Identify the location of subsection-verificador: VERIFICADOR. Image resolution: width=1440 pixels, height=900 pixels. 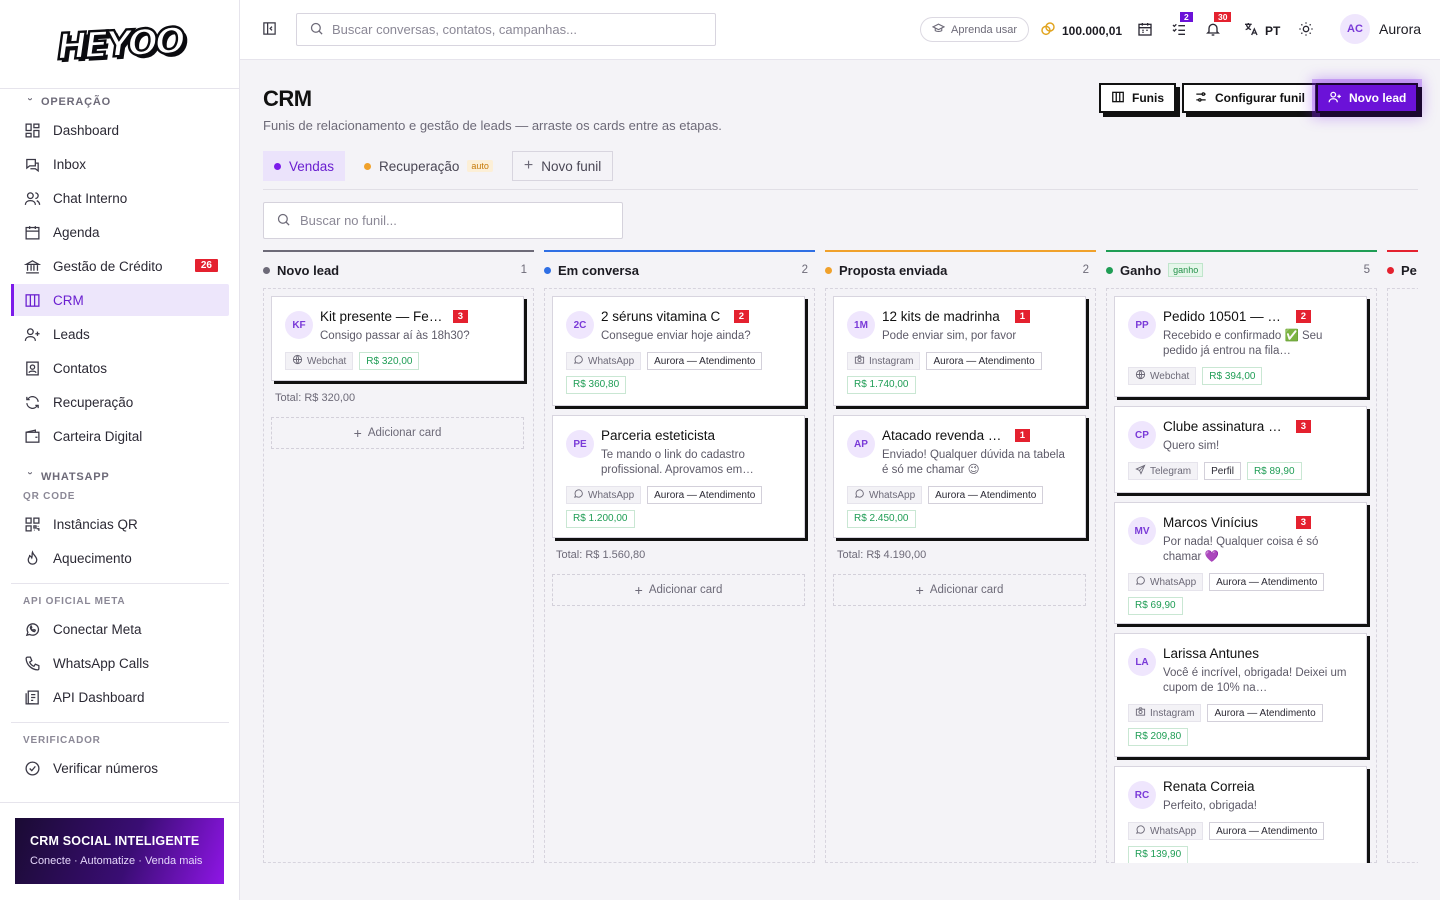
(62, 741).